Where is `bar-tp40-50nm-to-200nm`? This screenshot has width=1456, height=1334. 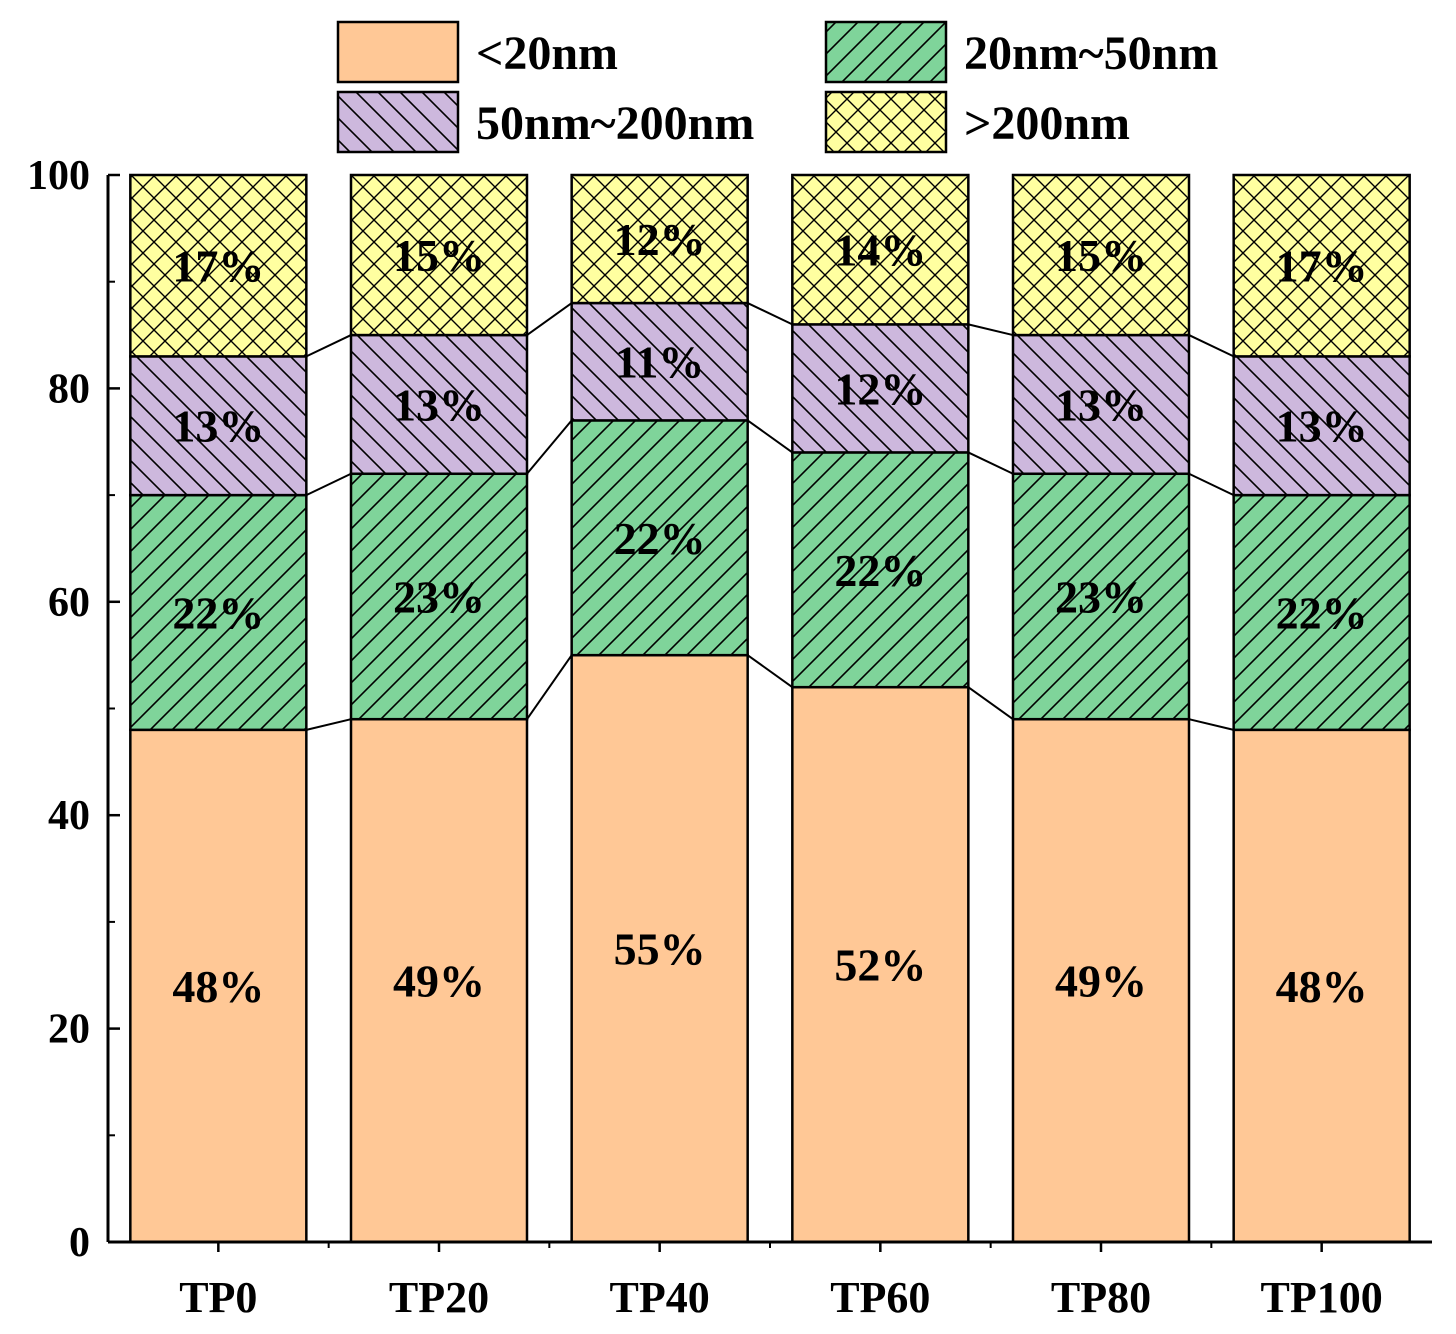 bar-tp40-50nm-to-200nm is located at coordinates (659, 361).